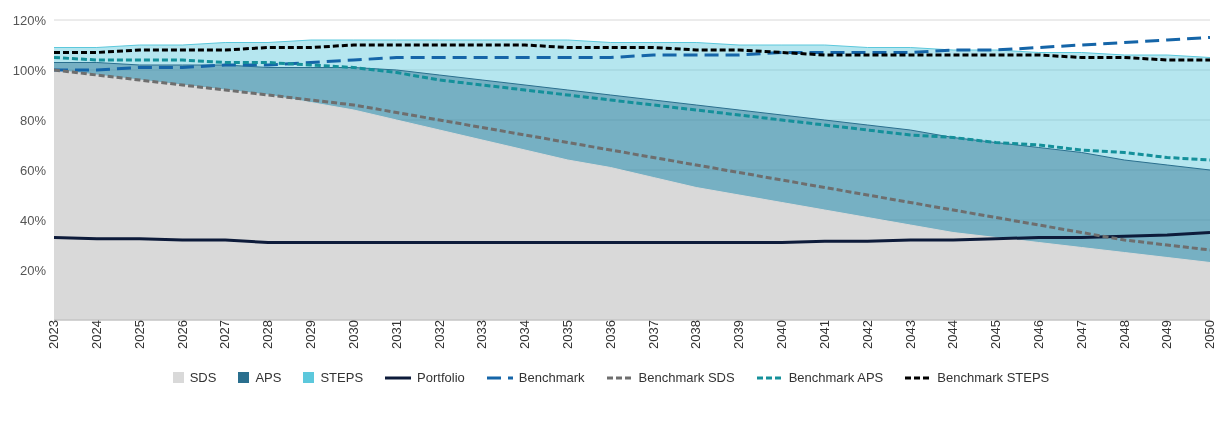  What do you see at coordinates (996, 334) in the screenshot?
I see `x-tick-label: 2045` at bounding box center [996, 334].